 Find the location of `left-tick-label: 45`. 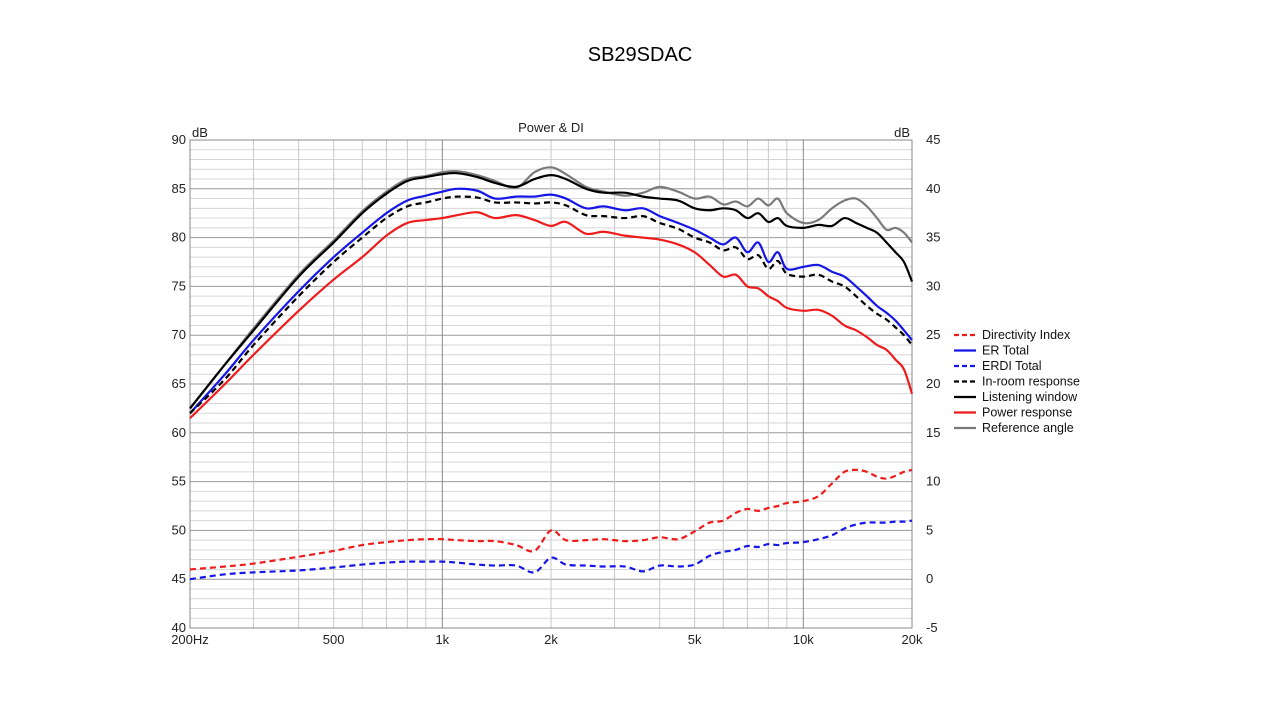

left-tick-label: 45 is located at coordinates (179, 578).